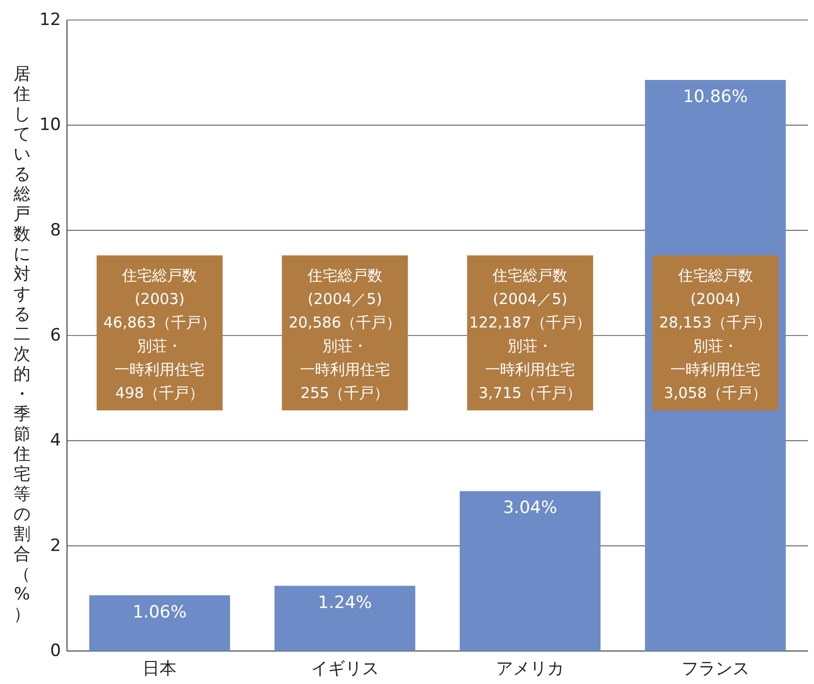  Describe the element at coordinates (159, 393) in the screenshot. I see `annotation: 498（千戸）` at that location.